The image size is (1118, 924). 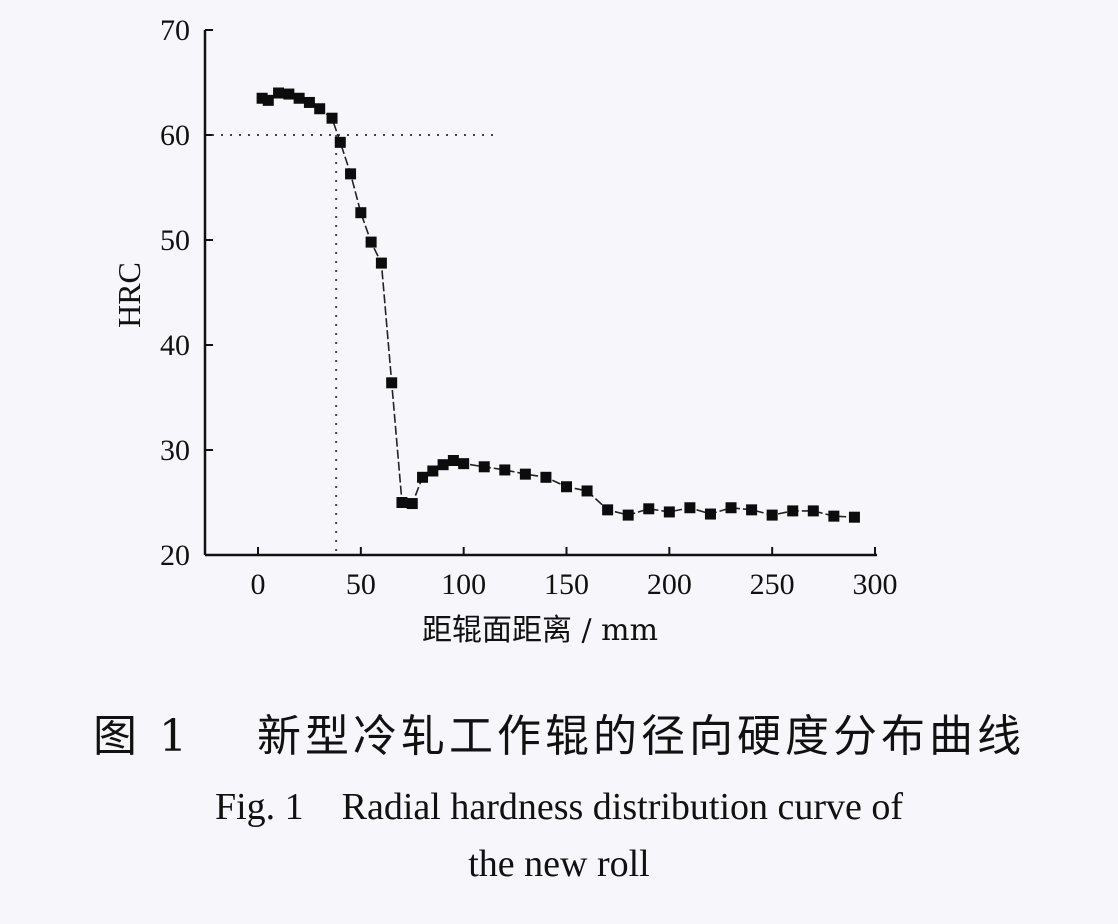 What do you see at coordinates (175, 555) in the screenshot?
I see `y-tick-label: 20` at bounding box center [175, 555].